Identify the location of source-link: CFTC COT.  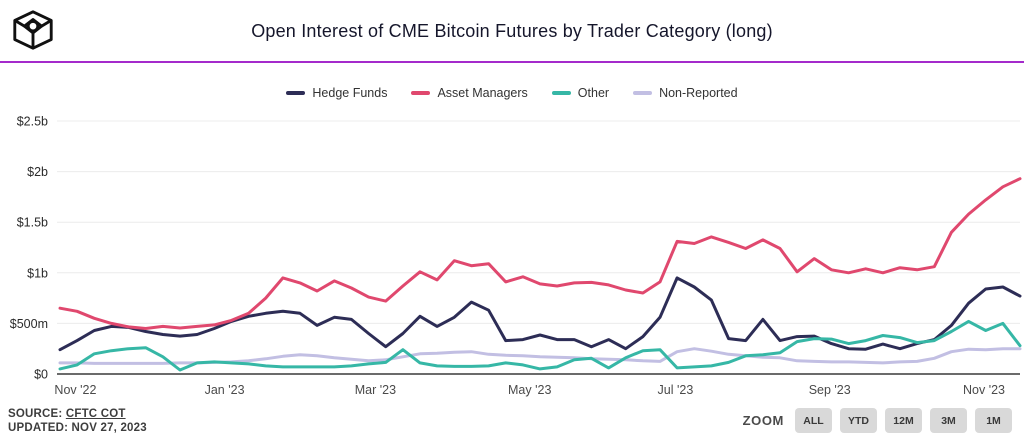
(95, 414).